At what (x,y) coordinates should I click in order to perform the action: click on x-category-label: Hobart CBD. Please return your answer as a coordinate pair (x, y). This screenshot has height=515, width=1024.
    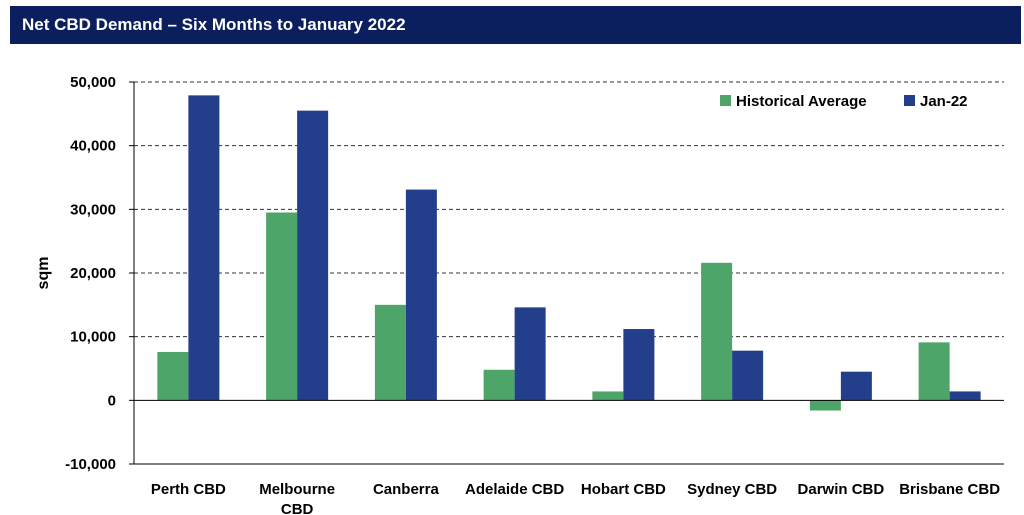
    Looking at the image, I should click on (623, 489).